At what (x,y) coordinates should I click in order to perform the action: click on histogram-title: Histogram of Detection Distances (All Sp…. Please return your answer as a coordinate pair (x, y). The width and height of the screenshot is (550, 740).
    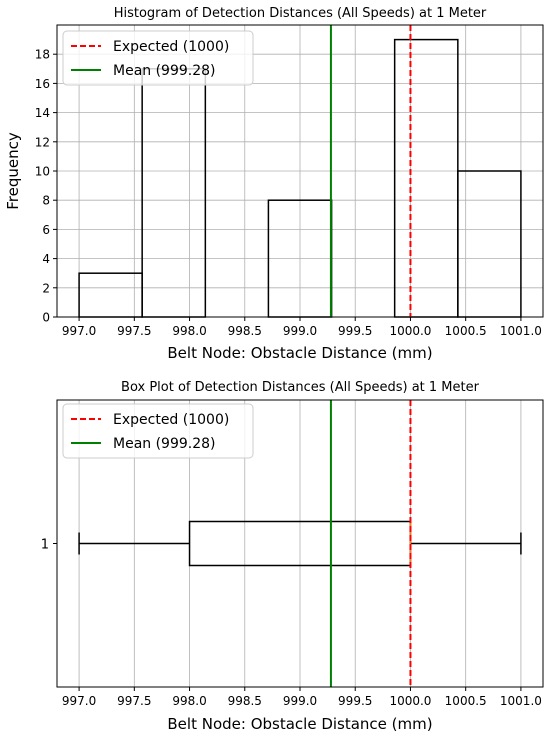
    Looking at the image, I should click on (300, 13).